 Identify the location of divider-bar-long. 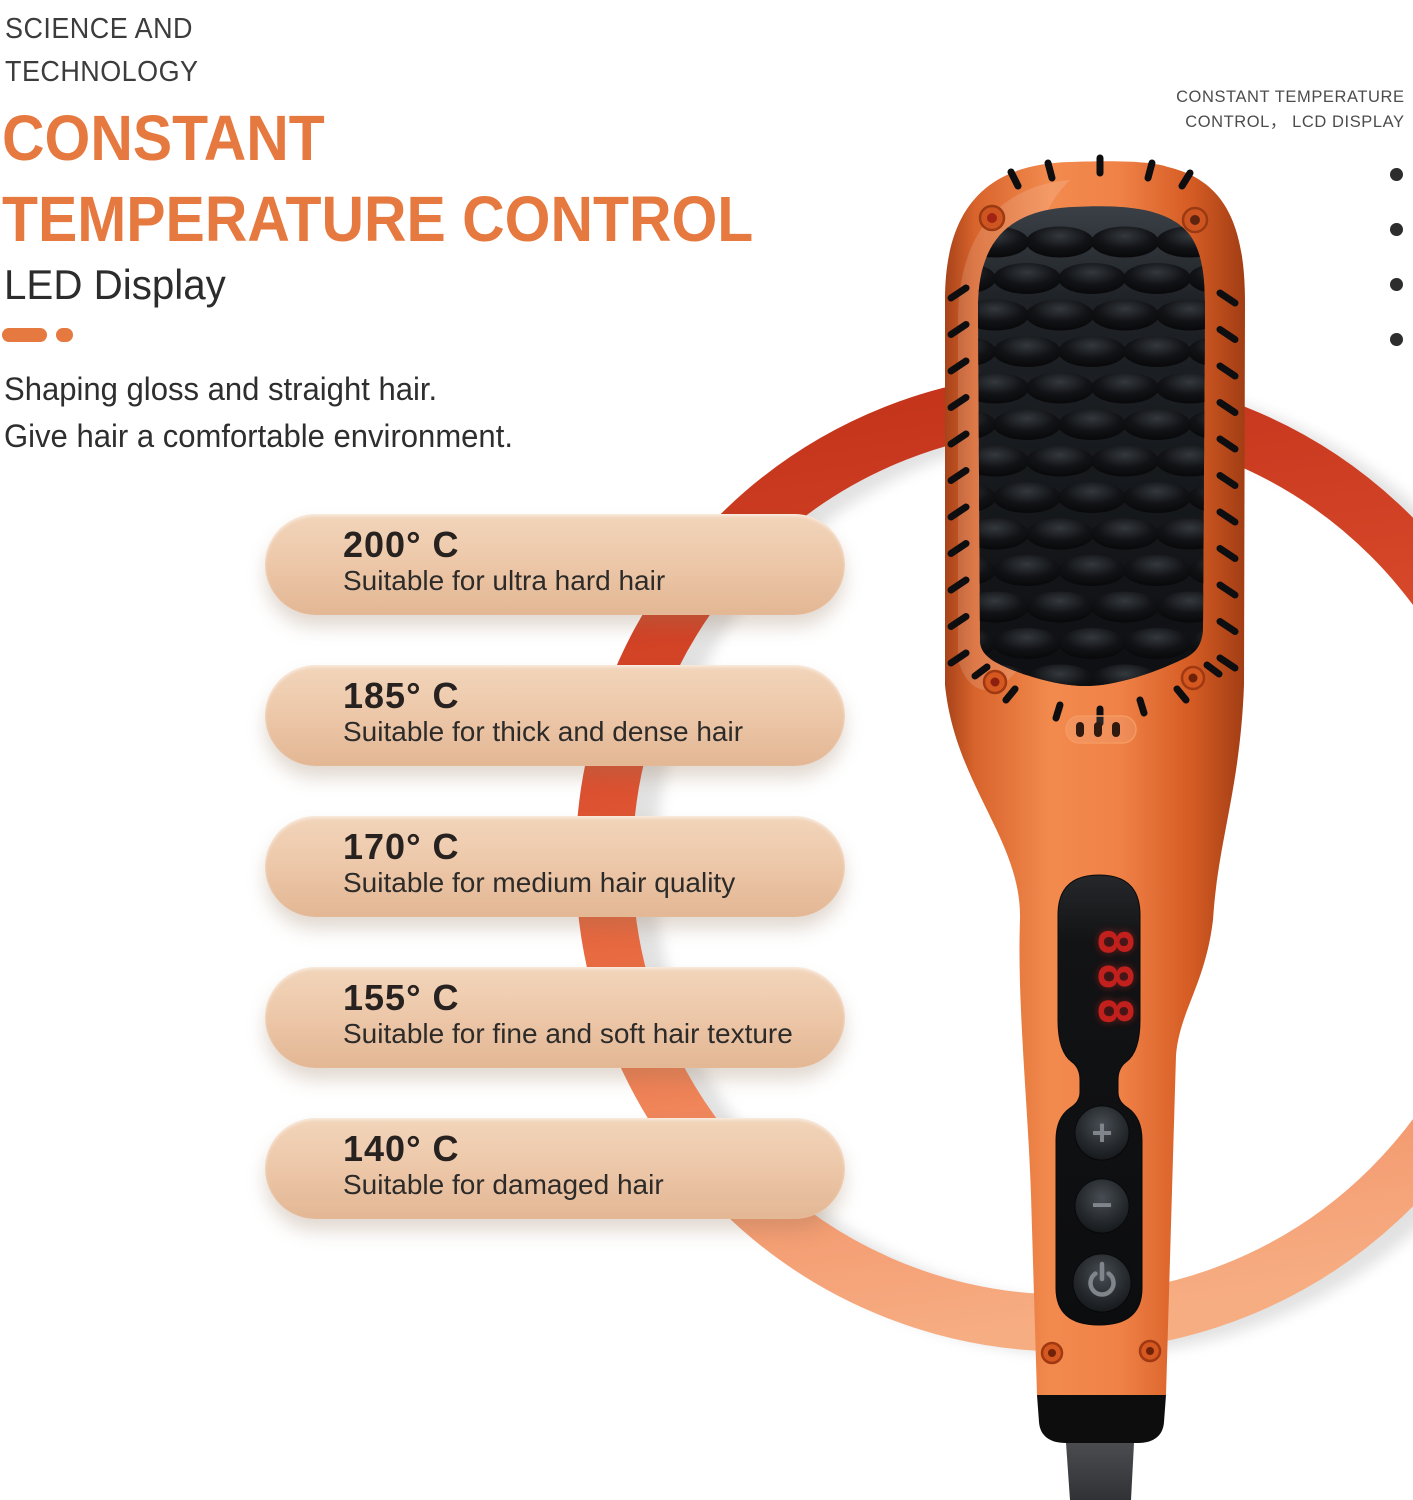
(24, 335).